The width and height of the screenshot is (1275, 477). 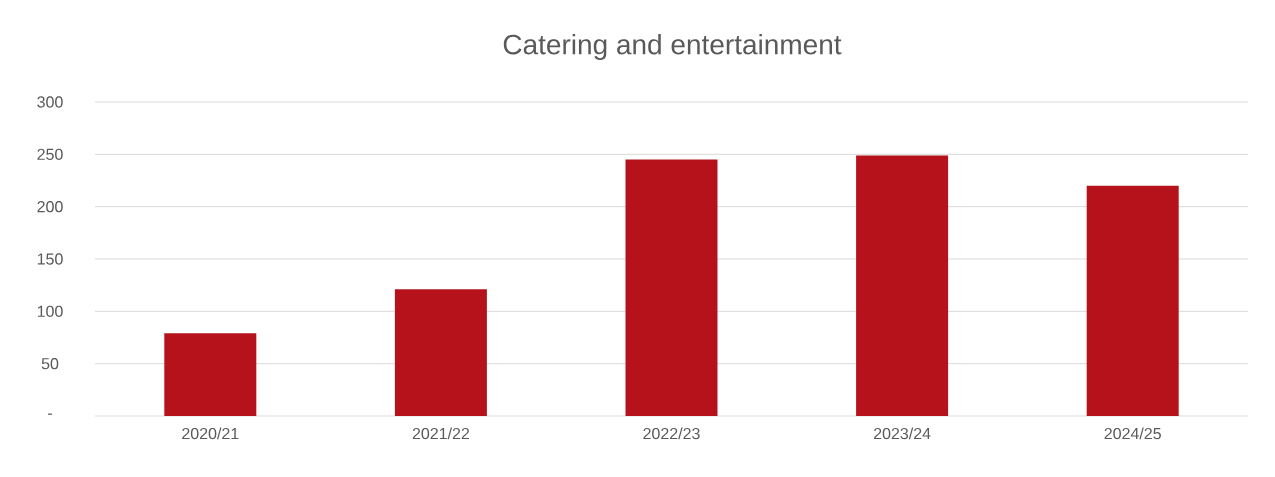 I want to click on x-tick-label: 2022/23, so click(x=671, y=433).